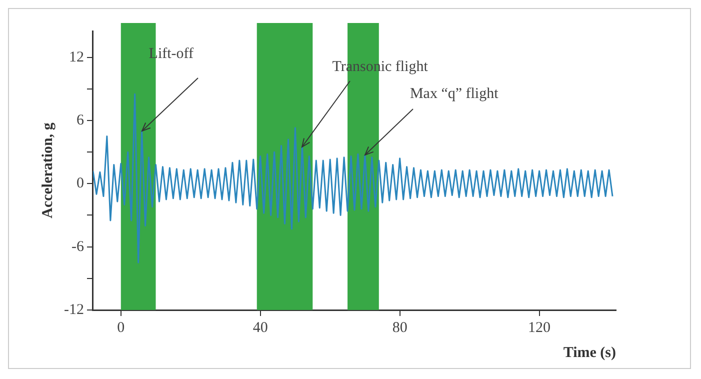 The width and height of the screenshot is (701, 379). I want to click on x-tick-label: 120, so click(539, 328).